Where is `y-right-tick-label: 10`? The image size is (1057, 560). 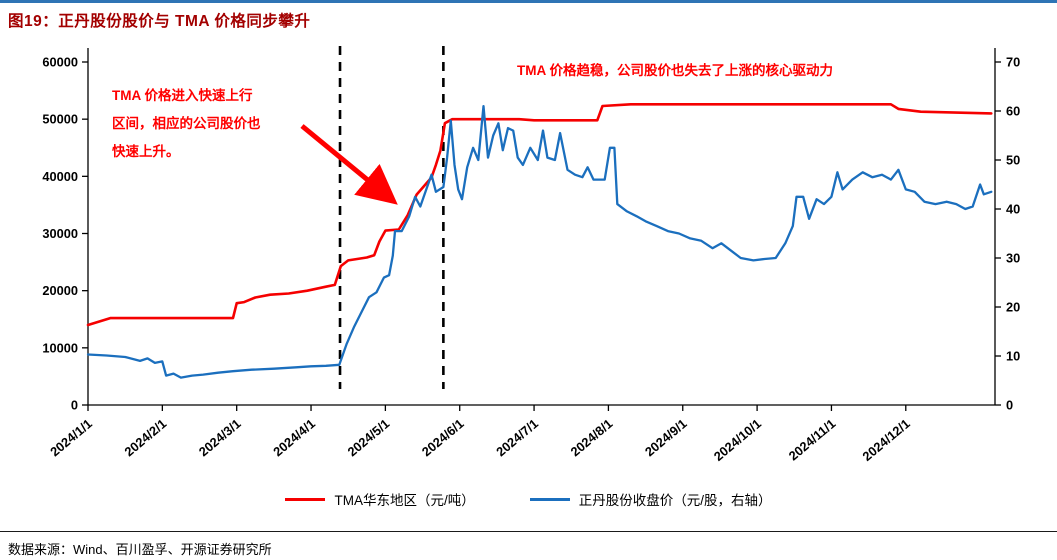 y-right-tick-label: 10 is located at coordinates (1013, 356).